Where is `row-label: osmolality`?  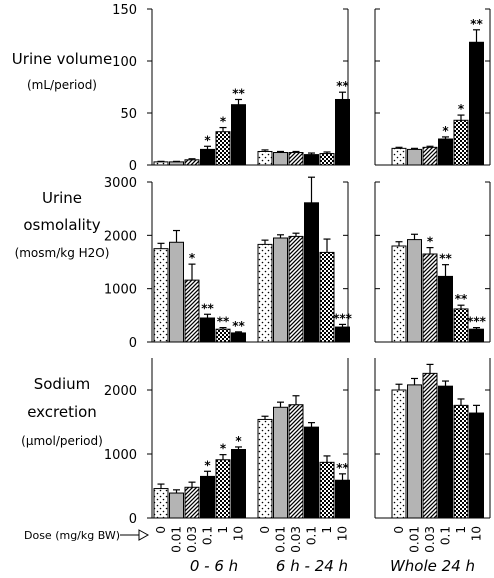
row-label: osmolality is located at coordinates (61, 225).